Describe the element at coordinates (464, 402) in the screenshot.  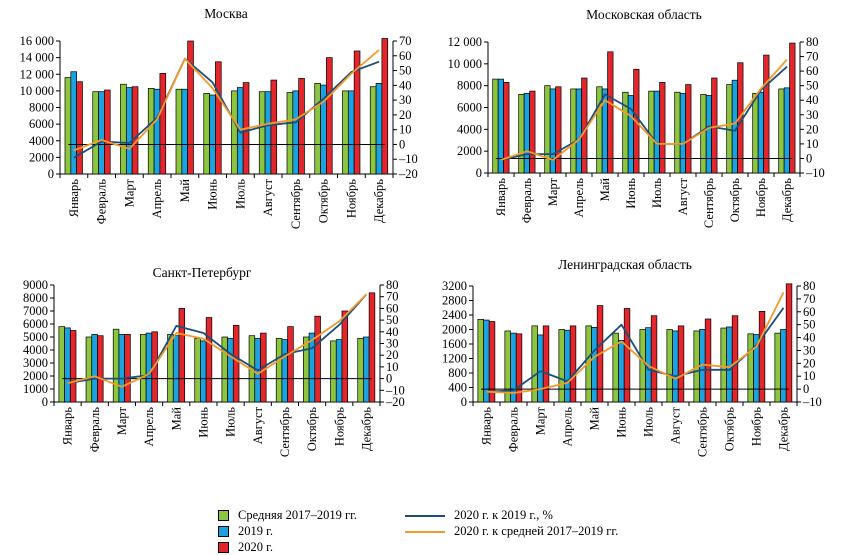
I see `chart4-left-tick-label: 0` at that location.